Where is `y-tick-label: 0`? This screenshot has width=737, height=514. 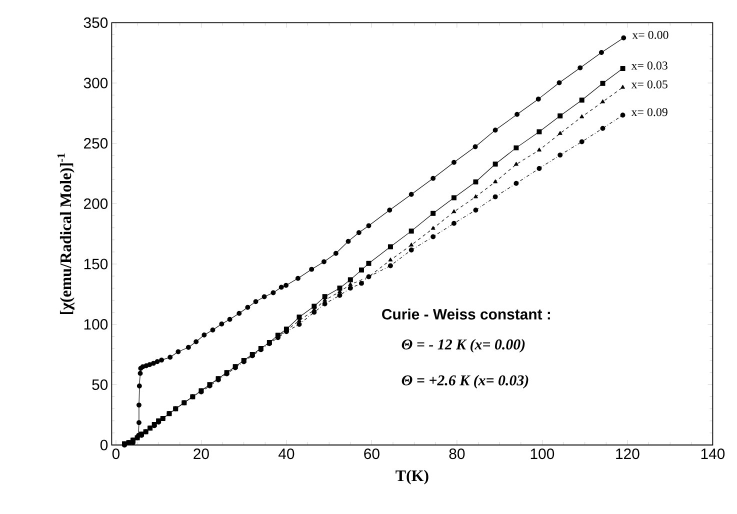 y-tick-label: 0 is located at coordinates (104, 445).